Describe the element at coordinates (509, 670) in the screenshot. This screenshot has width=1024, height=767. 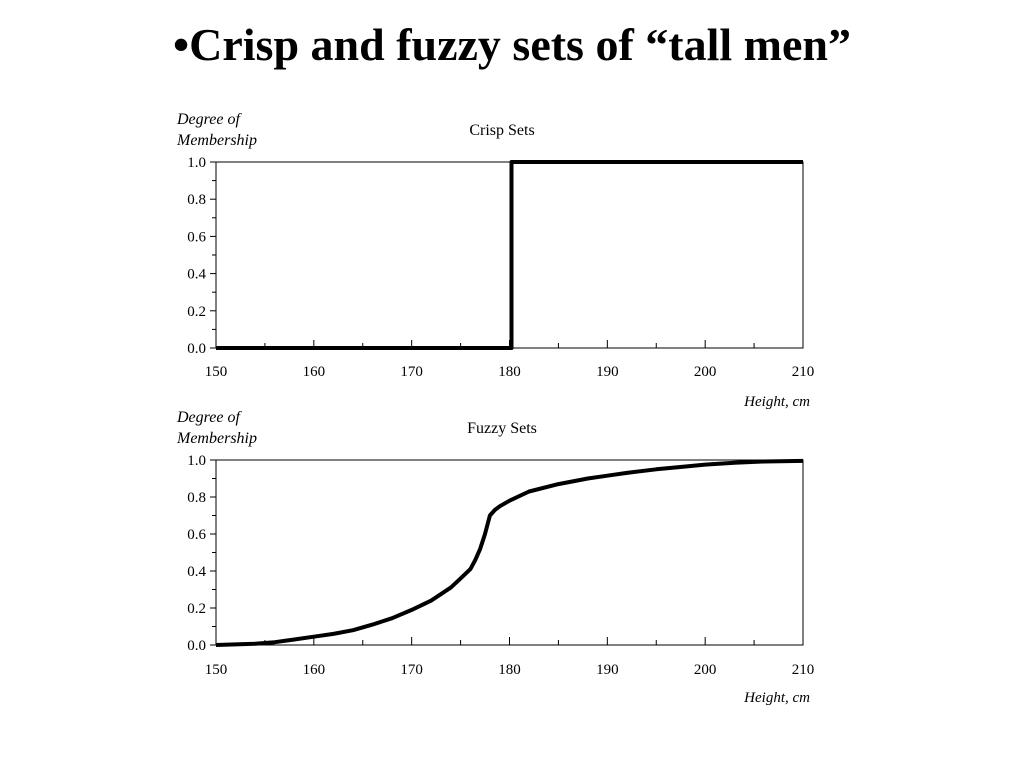
I see `chart-2-x-tick-label: 180` at that location.